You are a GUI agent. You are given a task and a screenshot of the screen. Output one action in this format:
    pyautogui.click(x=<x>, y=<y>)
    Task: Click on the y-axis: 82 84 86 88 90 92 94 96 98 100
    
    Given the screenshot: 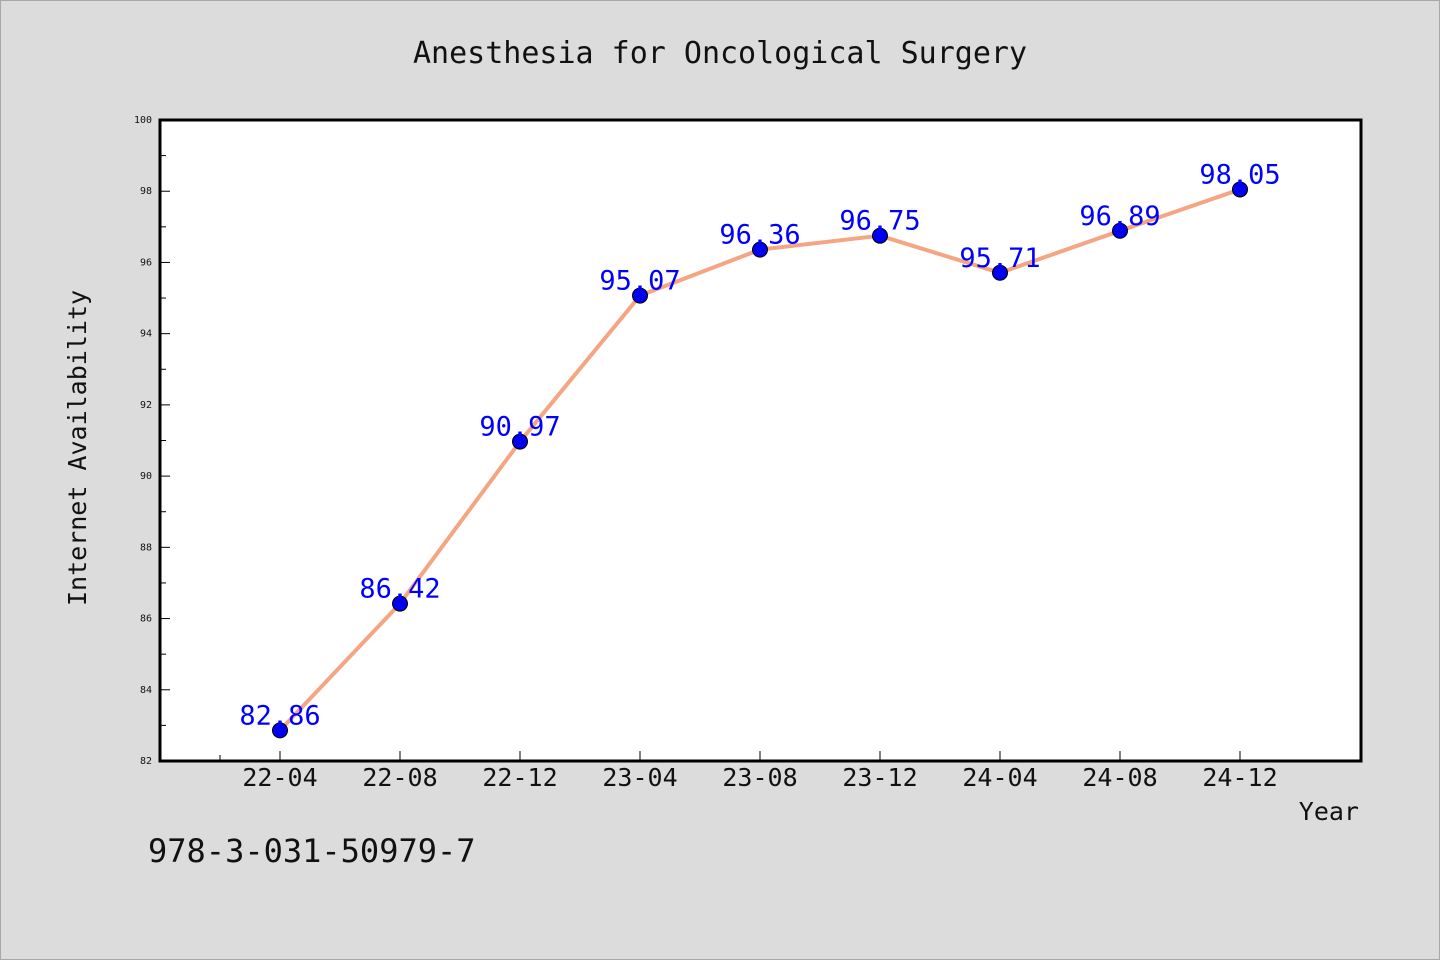 What is the action you would take?
    pyautogui.click(x=152, y=441)
    